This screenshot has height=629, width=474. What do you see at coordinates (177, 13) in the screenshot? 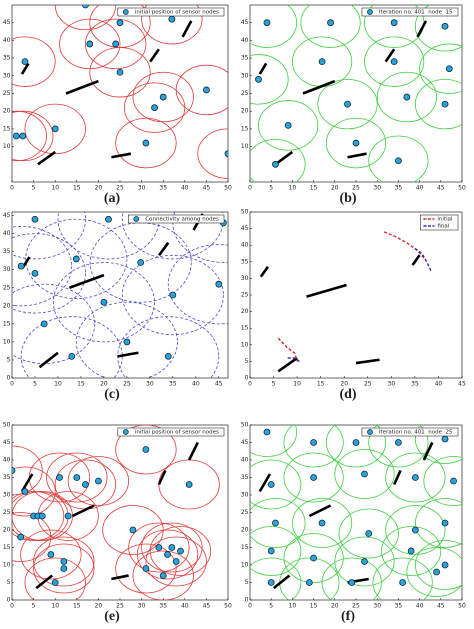
I see `legend-label: initial position of sensor nodes` at bounding box center [177, 13].